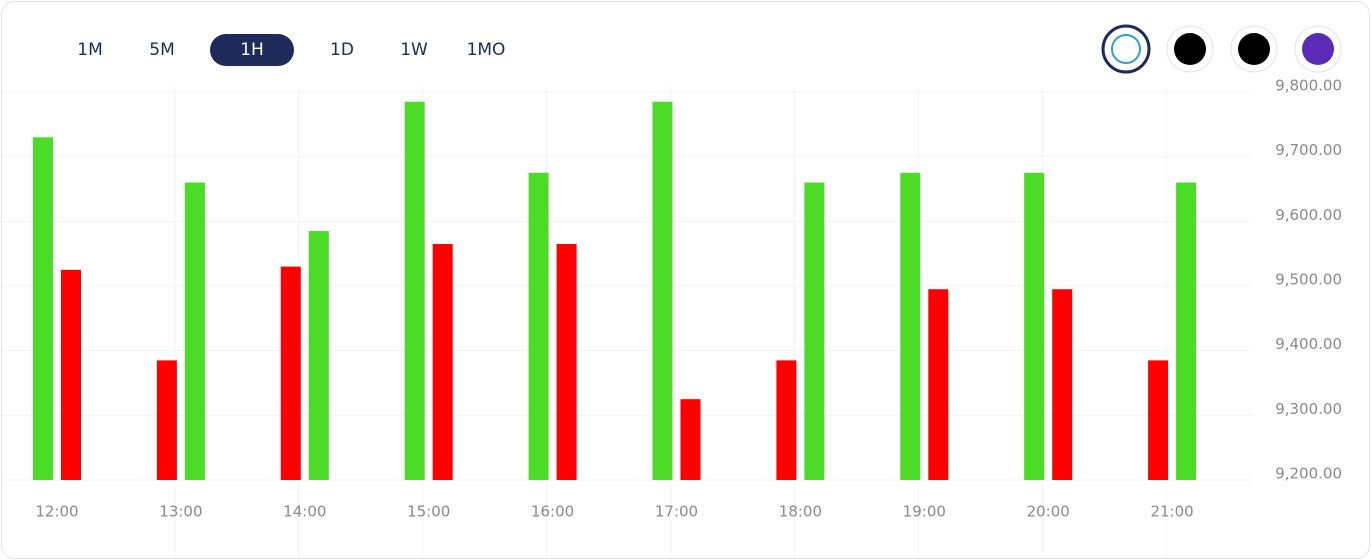 This screenshot has height=560, width=1371. I want to click on interval-button: 1M, so click(89, 50).